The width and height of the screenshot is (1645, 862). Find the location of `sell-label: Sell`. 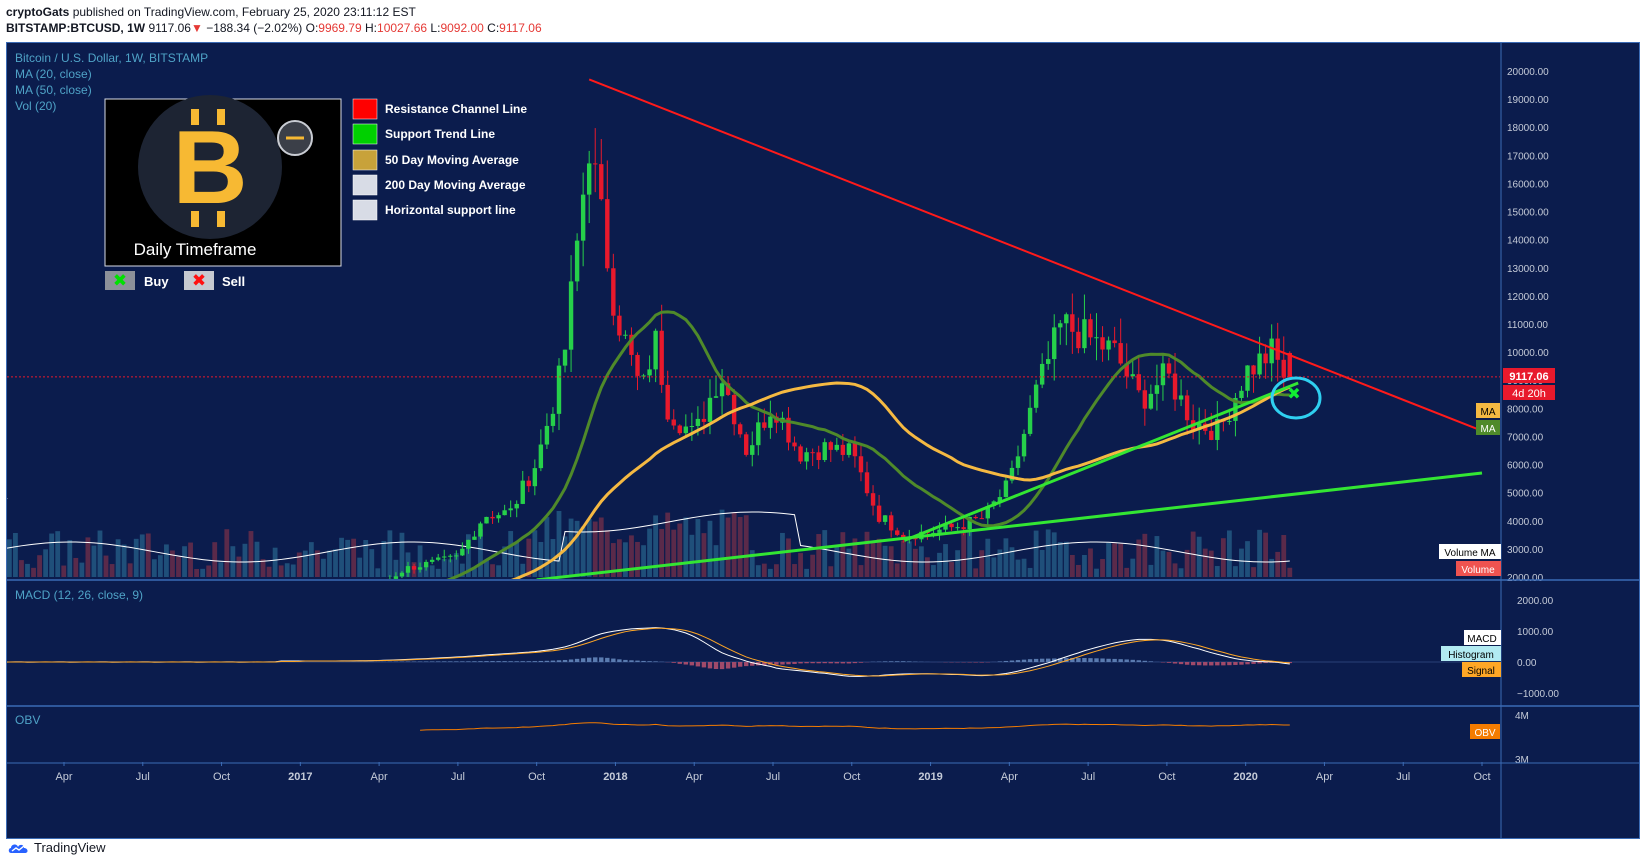

sell-label: Sell is located at coordinates (233, 281).